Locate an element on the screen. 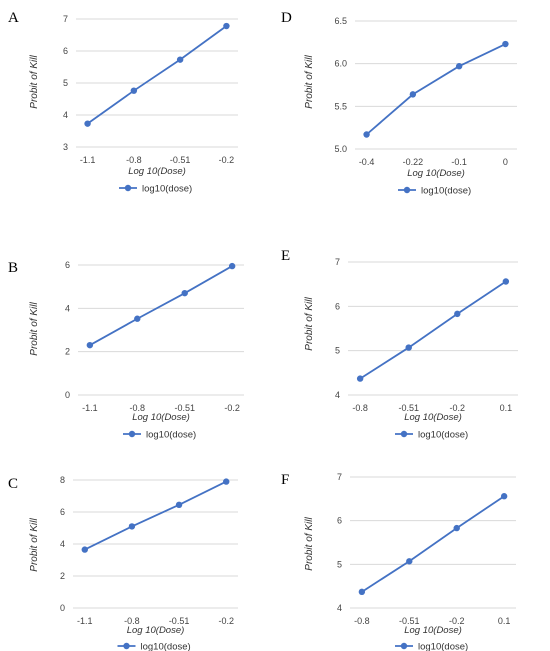 The width and height of the screenshot is (550, 651). panel-letter: D is located at coordinates (286, 18).